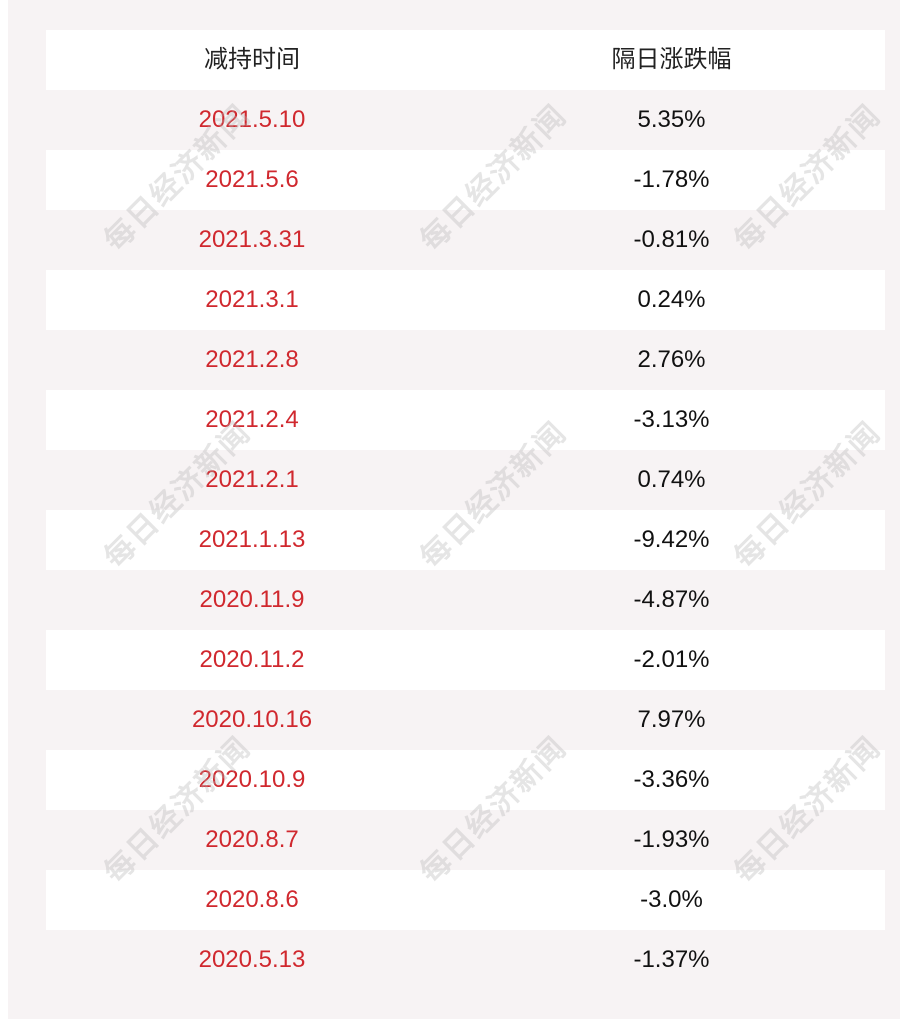  Describe the element at coordinates (465, 720) in the screenshot. I see `table-row: 2020.10.16 7.97%` at that location.